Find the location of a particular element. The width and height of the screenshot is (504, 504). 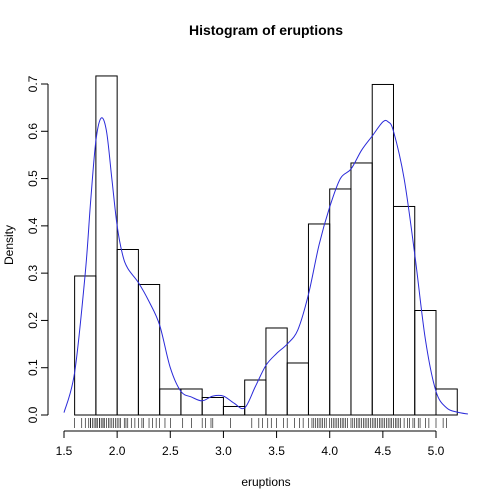

y-axis: 0.0 0.1 0.2 0.3 0.4 0.5 0.6 0.7 is located at coordinates (37, 249).